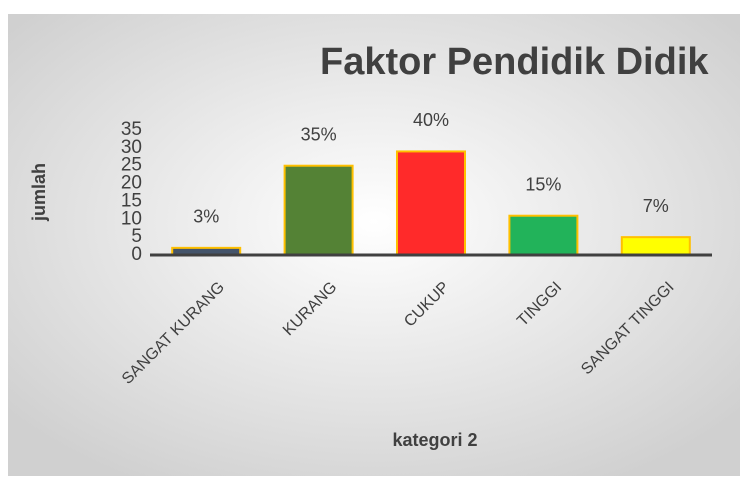 The height and width of the screenshot is (481, 740). Describe the element at coordinates (656, 206) in the screenshot. I see `data-label: 7%` at that location.